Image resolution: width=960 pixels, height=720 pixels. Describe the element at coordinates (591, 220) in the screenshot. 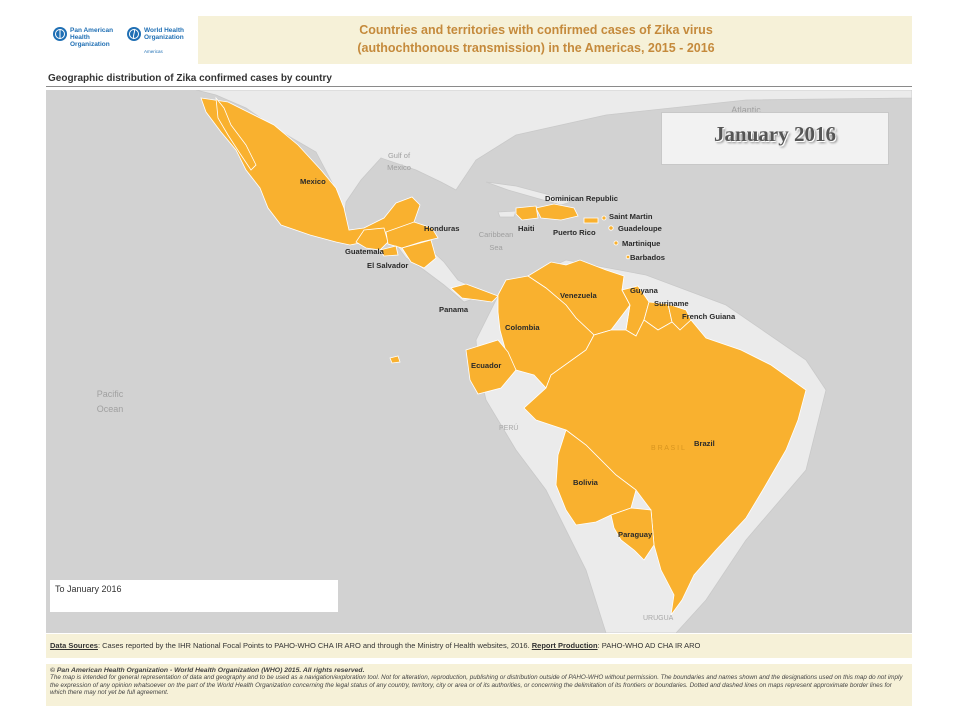

I see `puerto-rico-shape` at that location.